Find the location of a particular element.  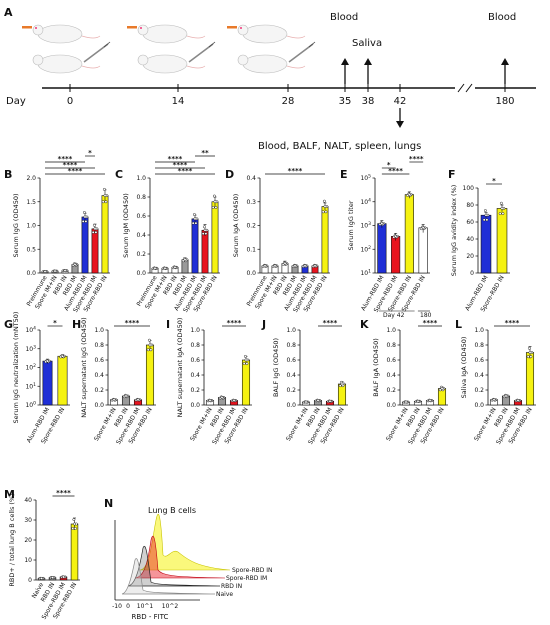

legend-rbd-in: RBD IN is located at coordinates (231, 586).